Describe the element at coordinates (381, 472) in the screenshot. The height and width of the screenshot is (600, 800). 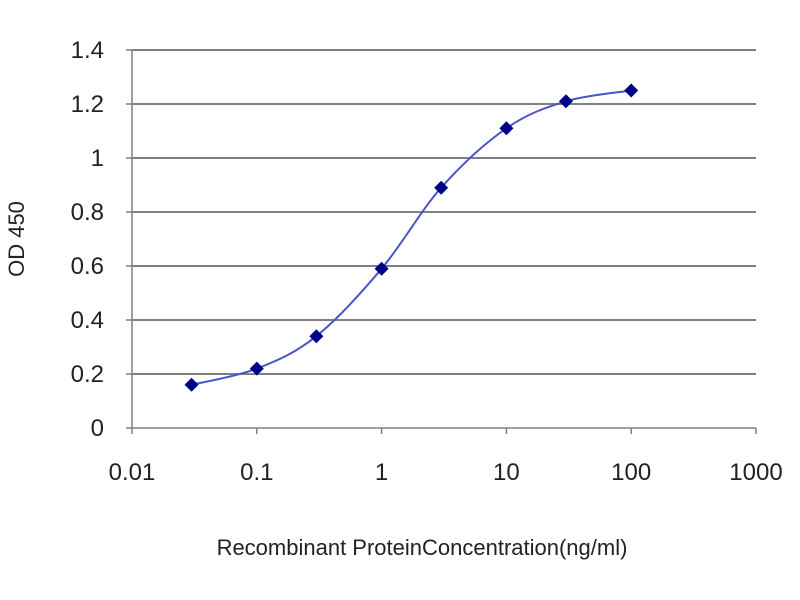
I see `x-tick-label-2: 1` at that location.